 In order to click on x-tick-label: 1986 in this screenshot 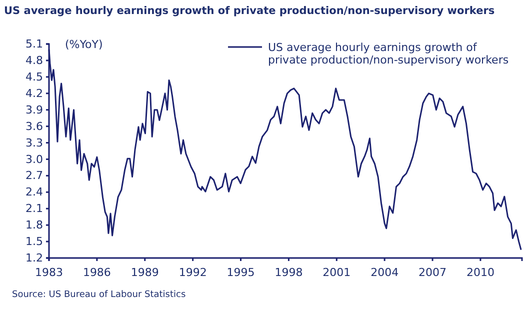, I will do `click(96, 273)`.